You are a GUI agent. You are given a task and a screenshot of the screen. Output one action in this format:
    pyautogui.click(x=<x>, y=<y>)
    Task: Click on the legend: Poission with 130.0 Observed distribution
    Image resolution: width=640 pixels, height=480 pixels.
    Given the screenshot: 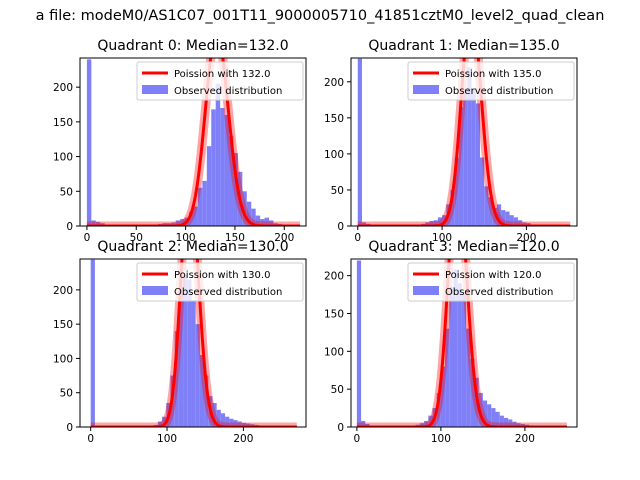 What is the action you would take?
    pyautogui.click(x=220, y=282)
    